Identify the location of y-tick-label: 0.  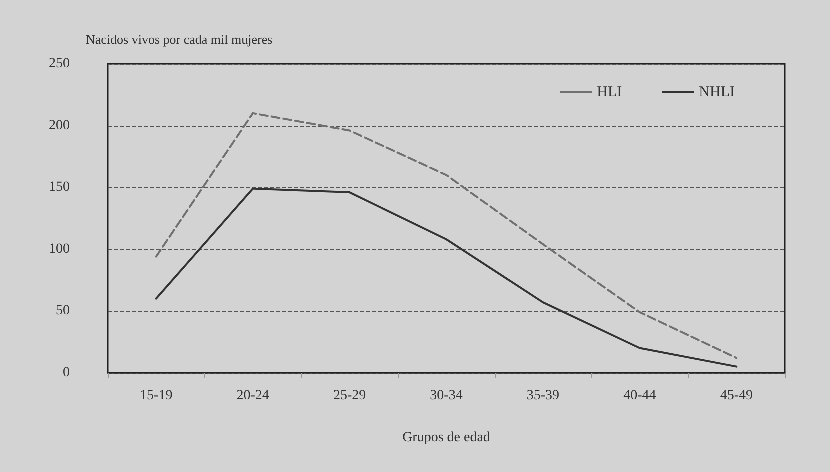
(66, 373).